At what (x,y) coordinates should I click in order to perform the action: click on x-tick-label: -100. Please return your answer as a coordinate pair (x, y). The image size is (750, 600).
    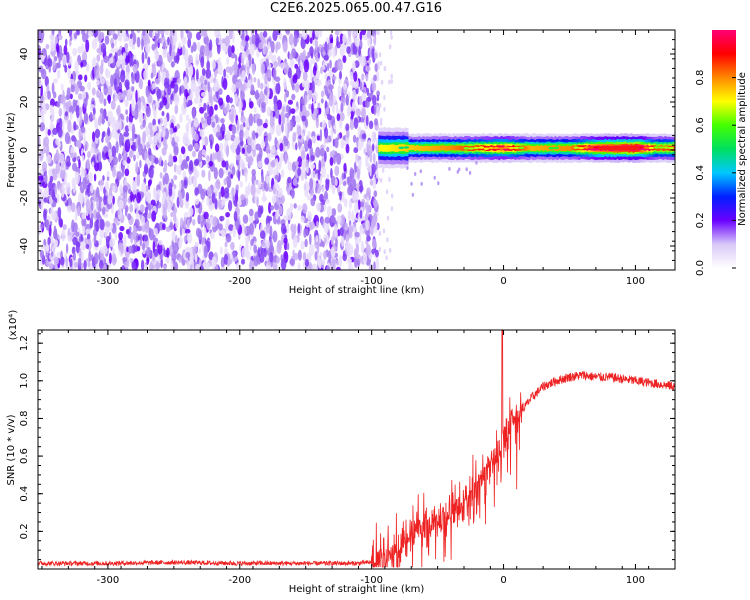
    Looking at the image, I should click on (371, 281).